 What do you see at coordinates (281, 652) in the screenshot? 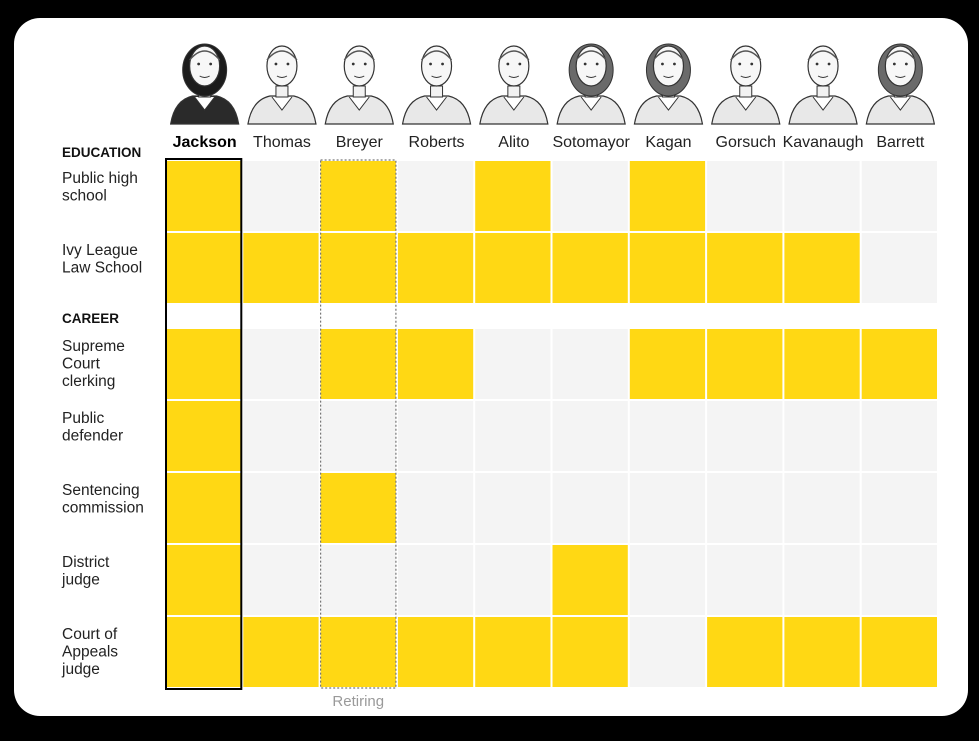
I see `cell-court-of-appeals-judge-thomas` at bounding box center [281, 652].